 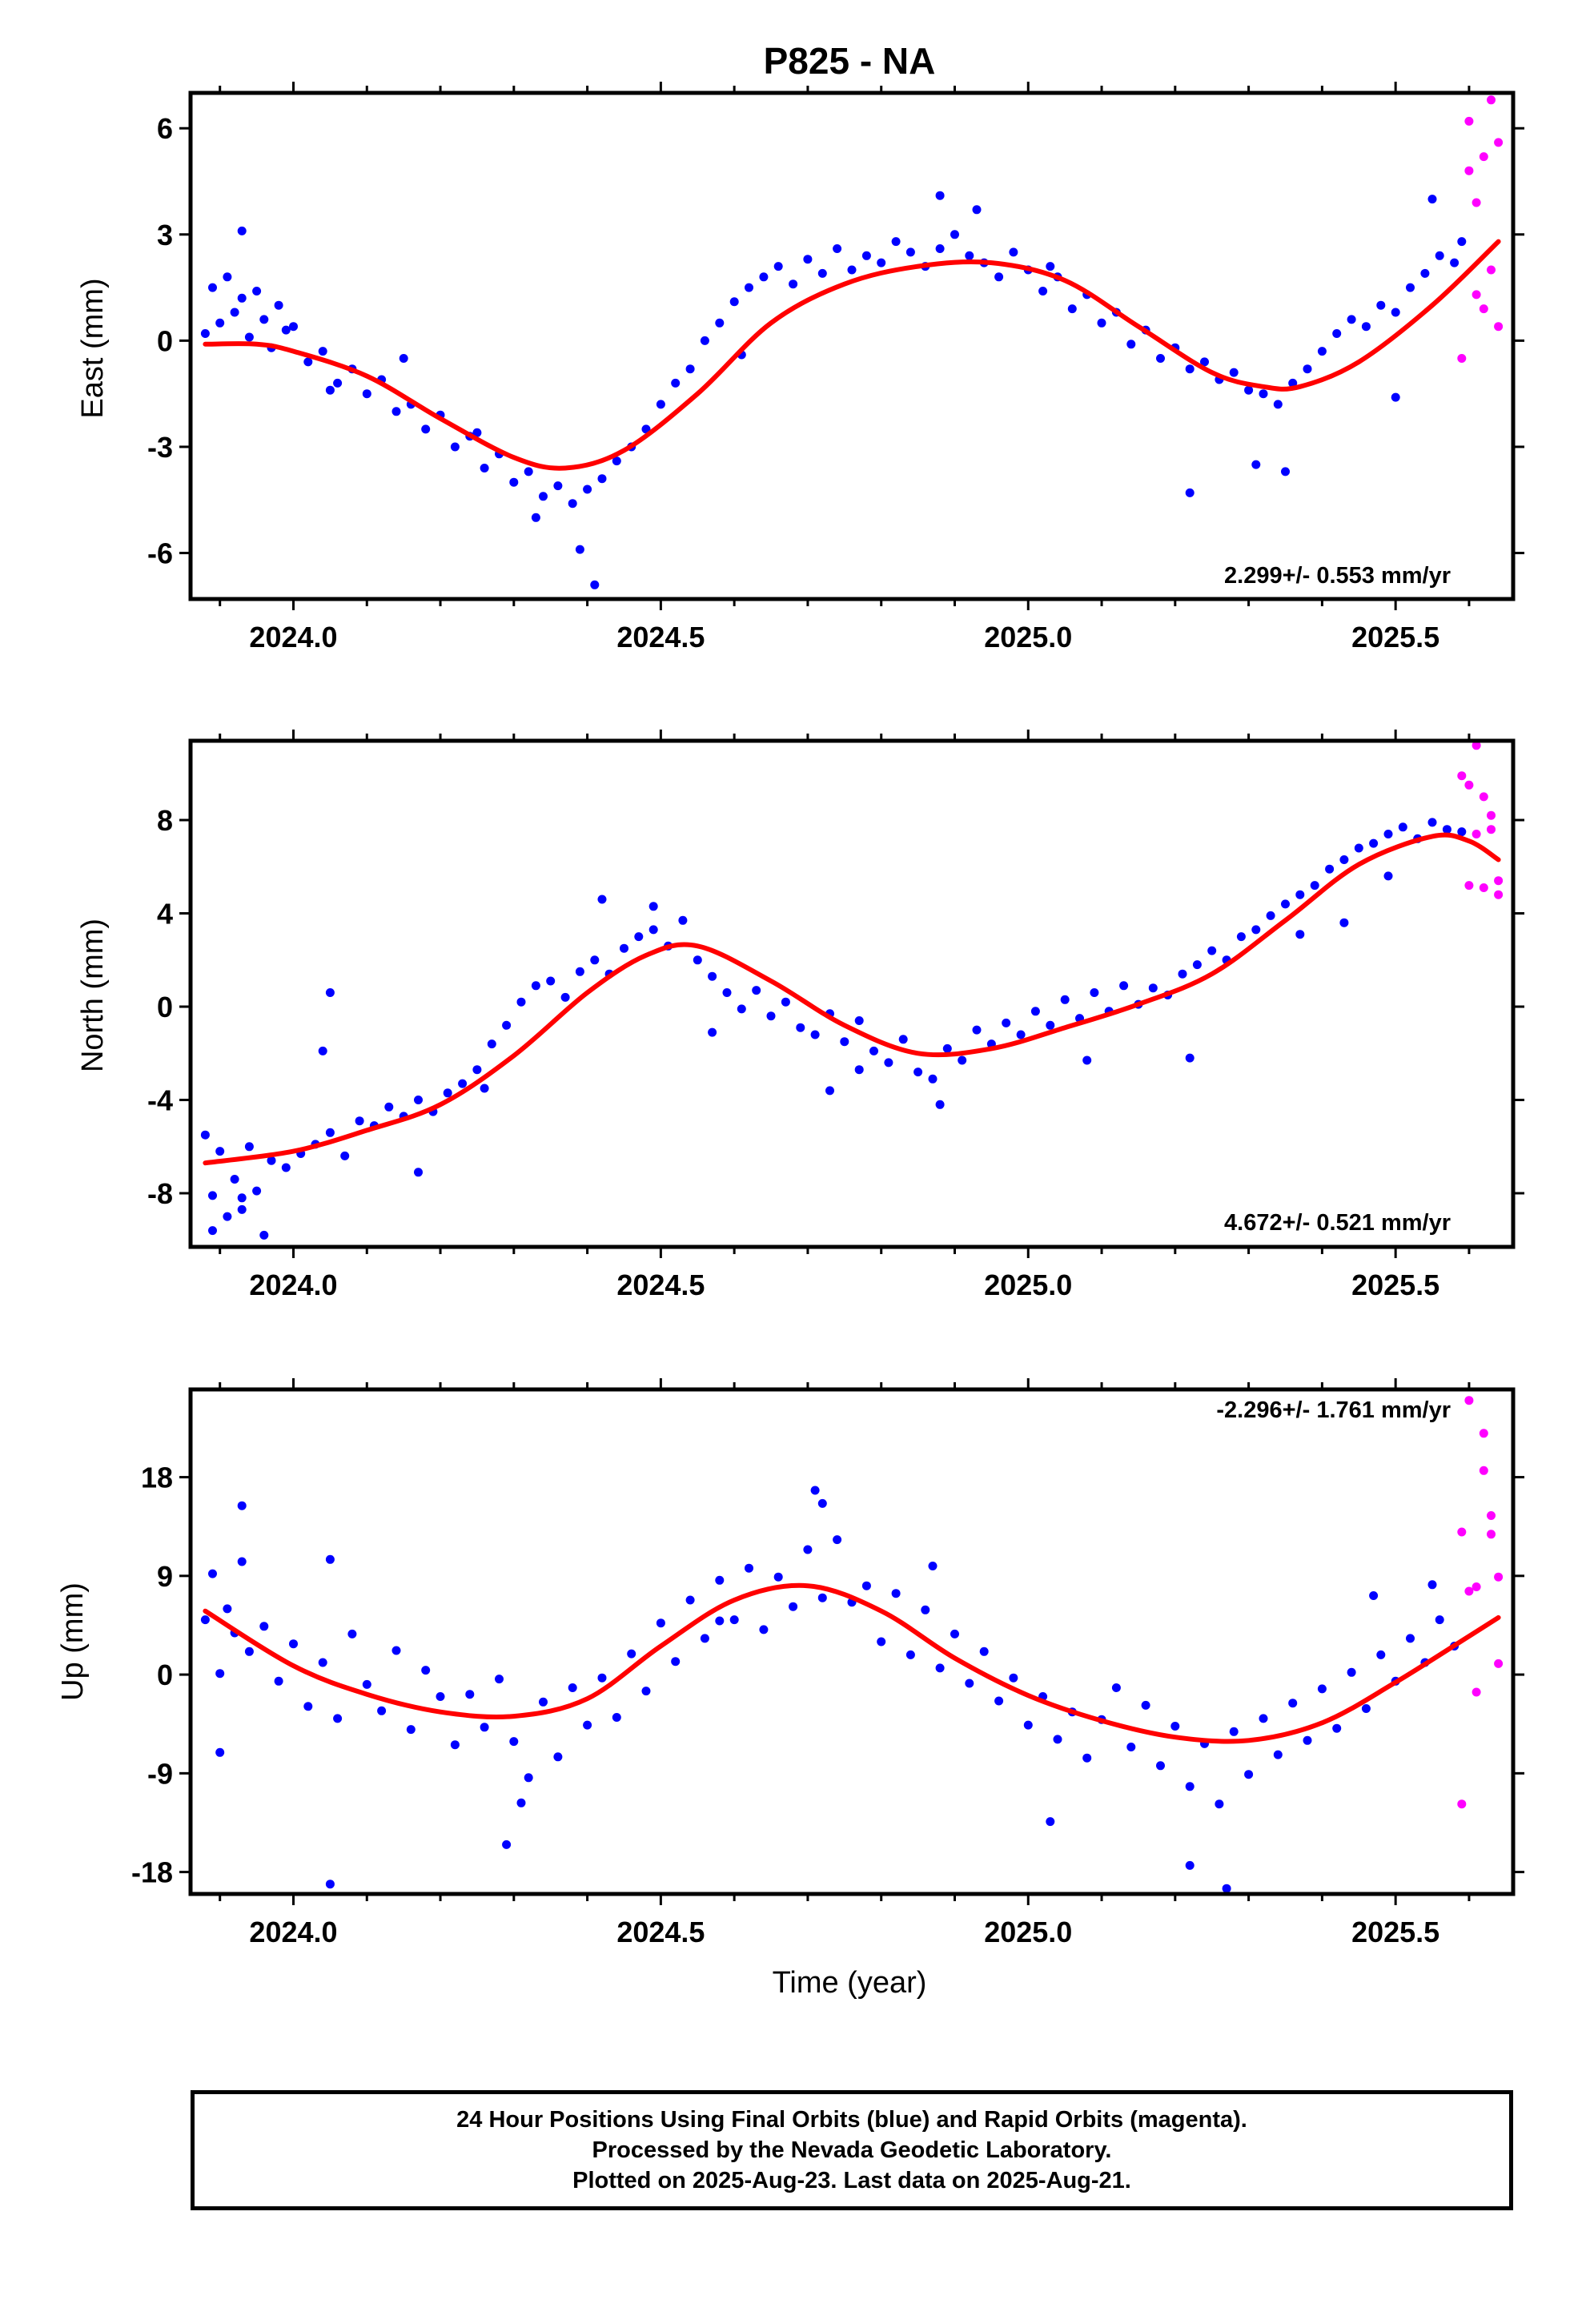 I want to click on ylabel-up: Up (mm), so click(x=73, y=1642).